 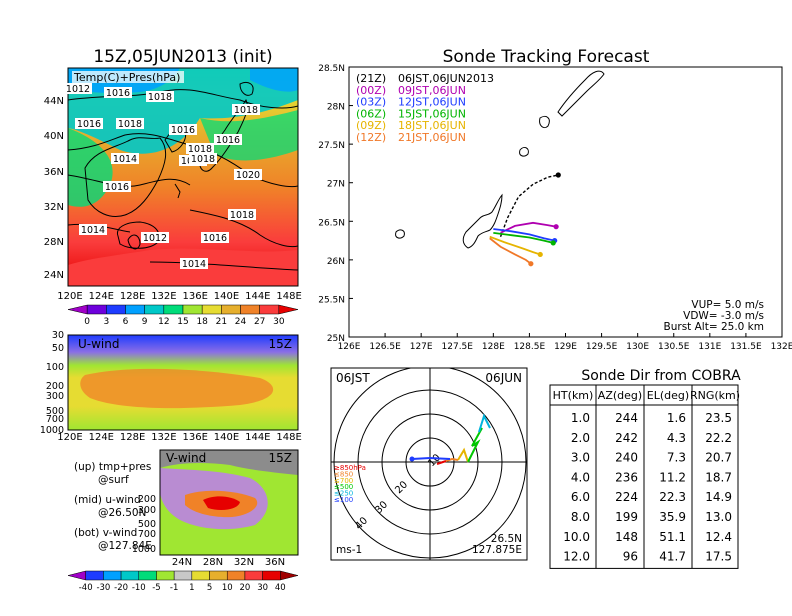 I want to click on track-lon-label: 127.5E, so click(x=458, y=347).